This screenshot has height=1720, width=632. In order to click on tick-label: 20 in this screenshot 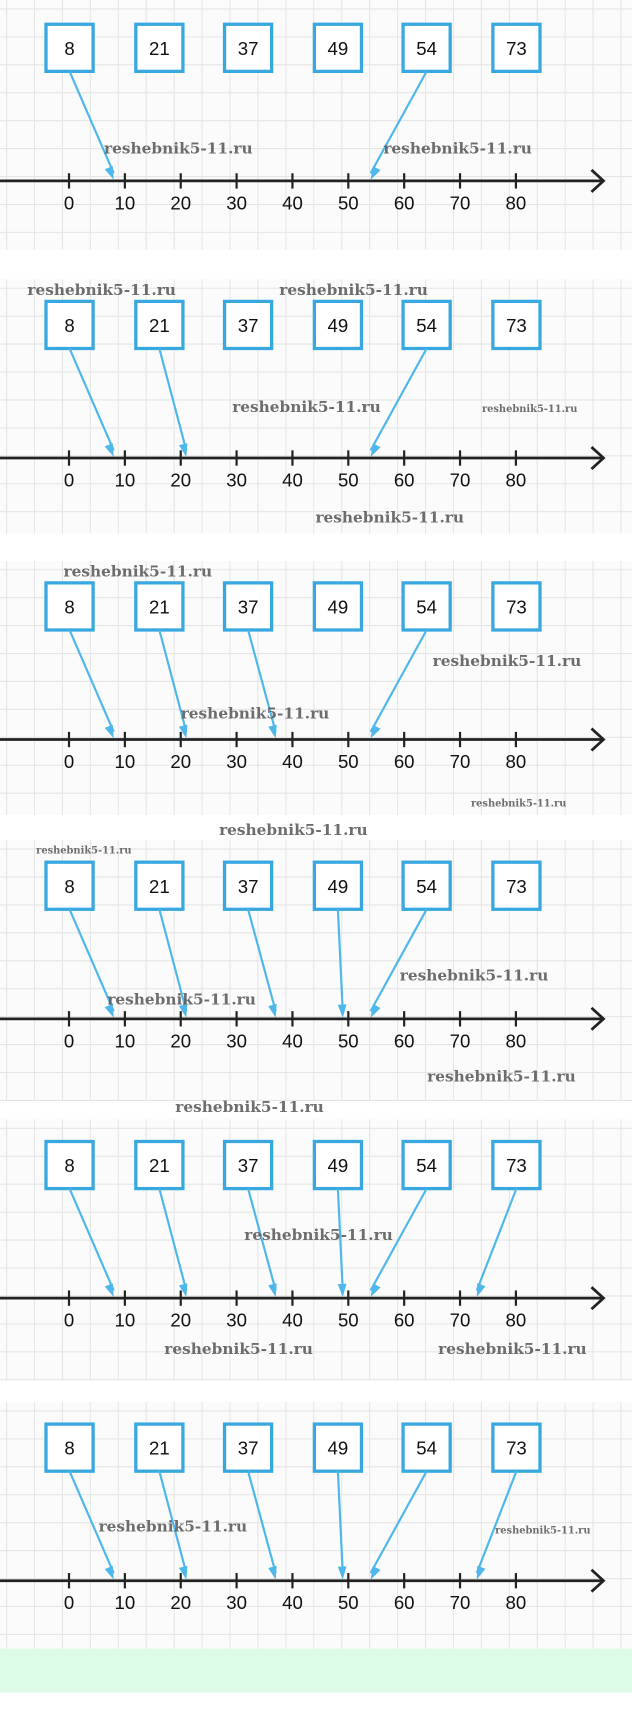, I will do `click(180, 202)`.